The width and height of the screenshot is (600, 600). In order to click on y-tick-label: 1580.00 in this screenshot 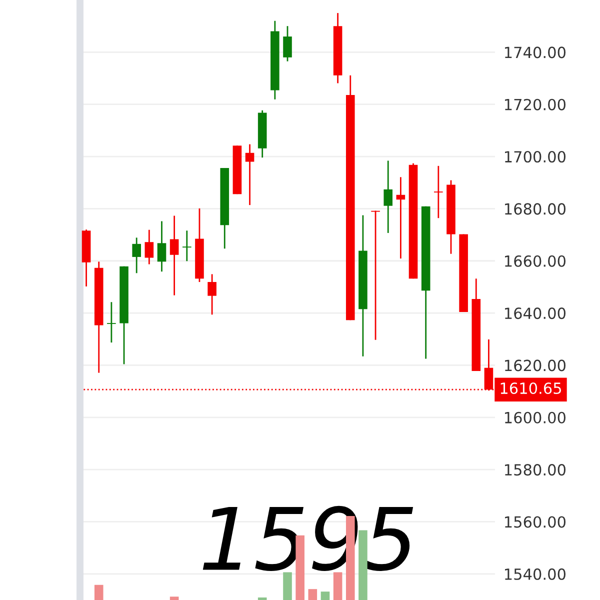, I will do `click(535, 470)`.